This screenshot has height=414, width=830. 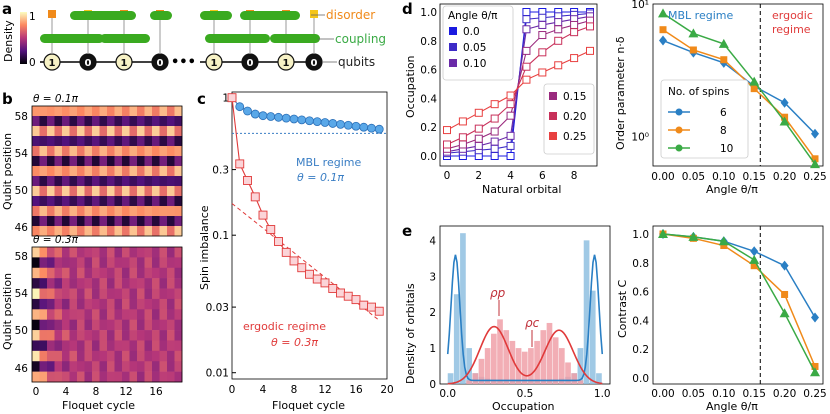 I want to click on heat-xtick: 8, so click(x=96, y=392).